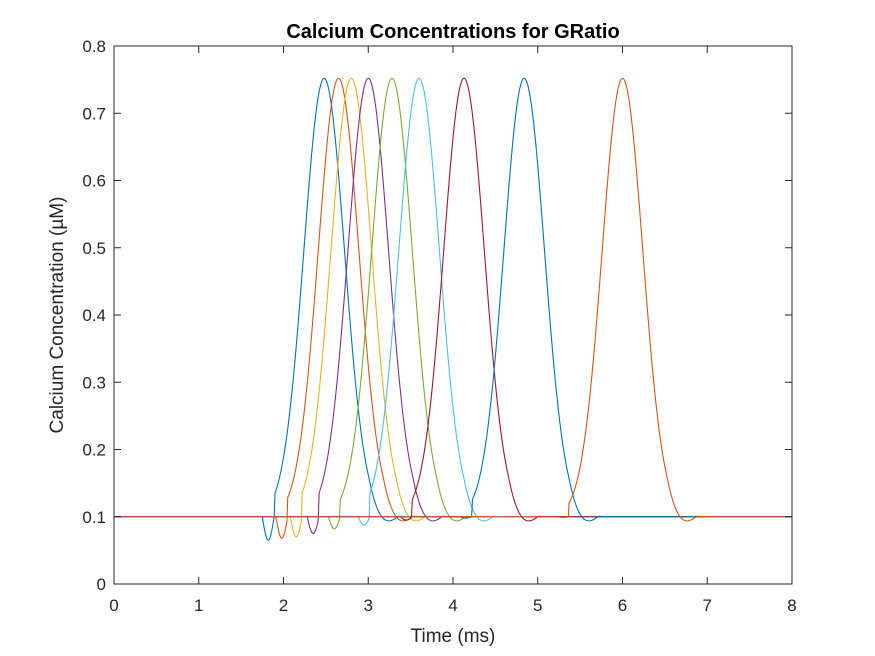  What do you see at coordinates (94, 181) in the screenshot?
I see `y-tick-label: 0.6` at bounding box center [94, 181].